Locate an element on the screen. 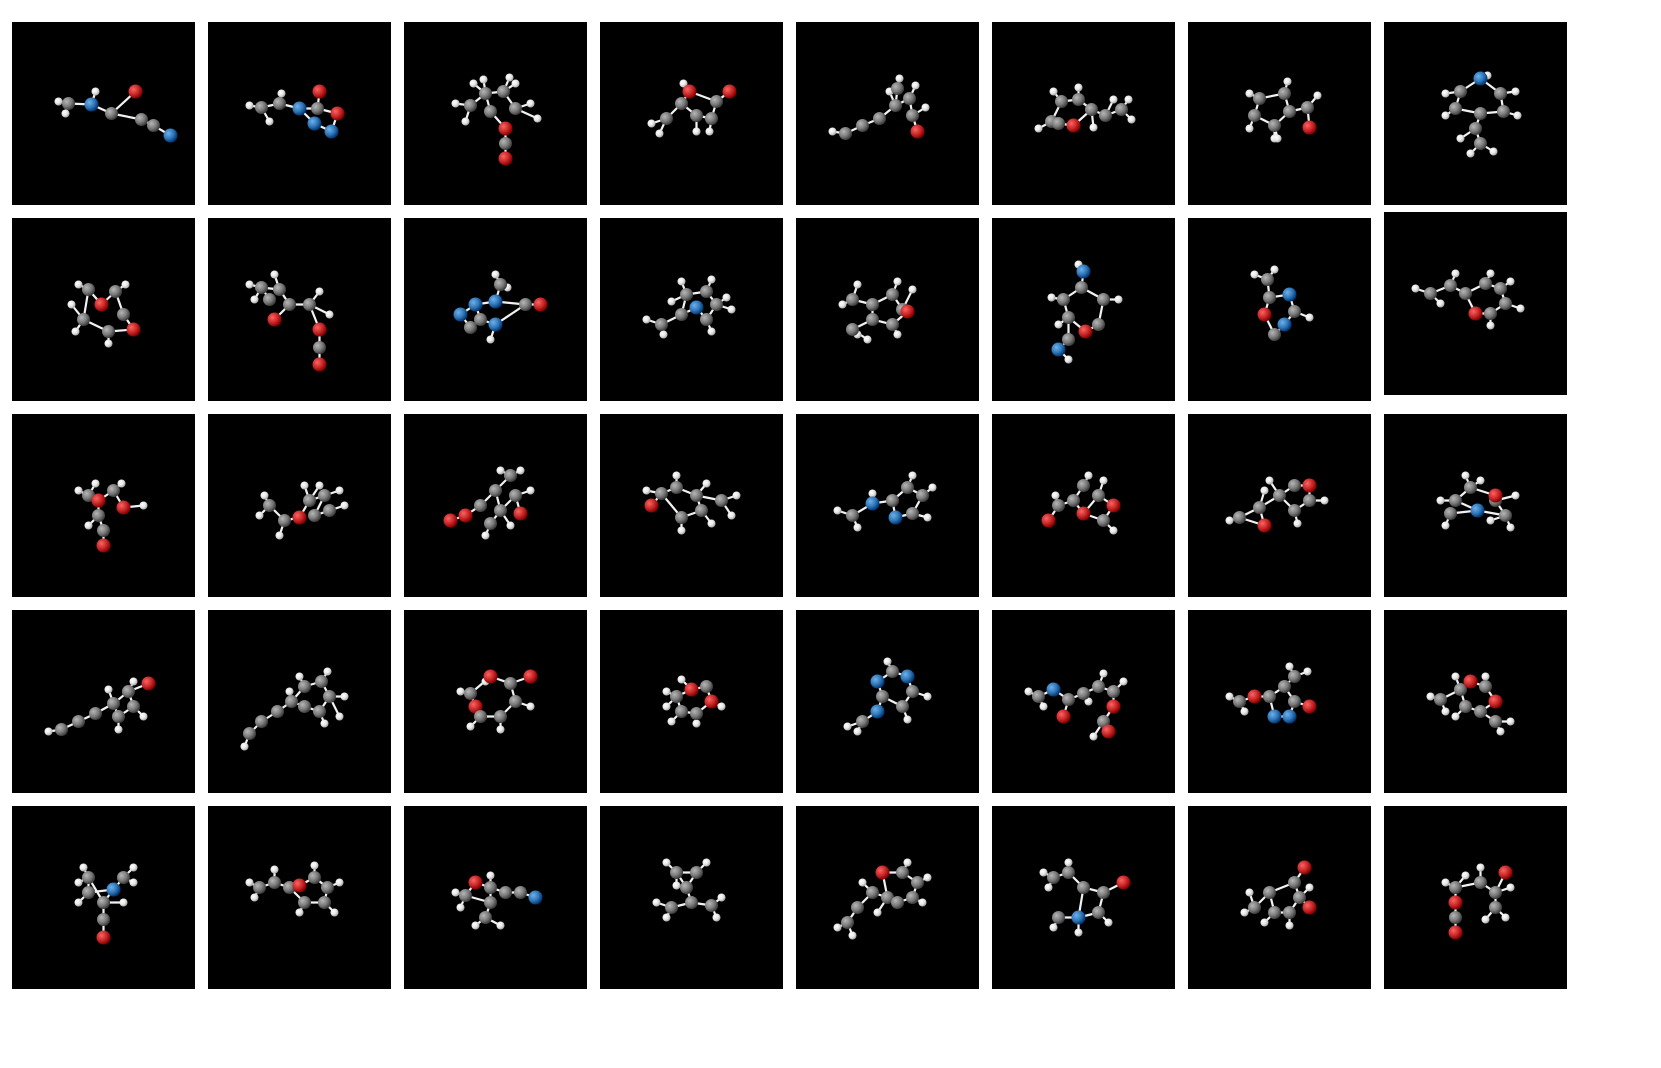  molecule-r2c1 is located at coordinates (103, 309).